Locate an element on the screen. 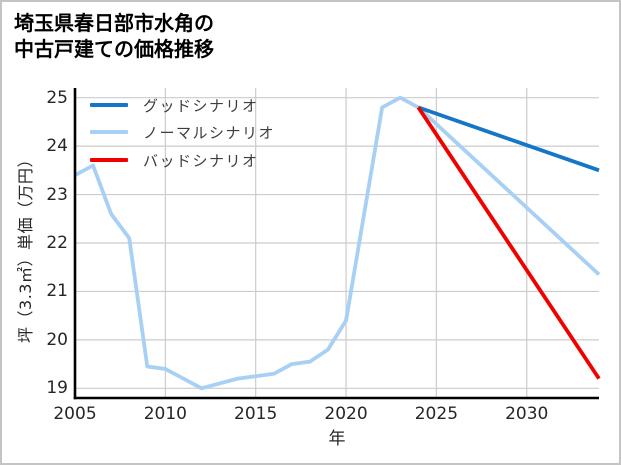 This screenshot has width=621, height=465. legend-item-good-scenario: グッドシナリオ is located at coordinates (174, 105).